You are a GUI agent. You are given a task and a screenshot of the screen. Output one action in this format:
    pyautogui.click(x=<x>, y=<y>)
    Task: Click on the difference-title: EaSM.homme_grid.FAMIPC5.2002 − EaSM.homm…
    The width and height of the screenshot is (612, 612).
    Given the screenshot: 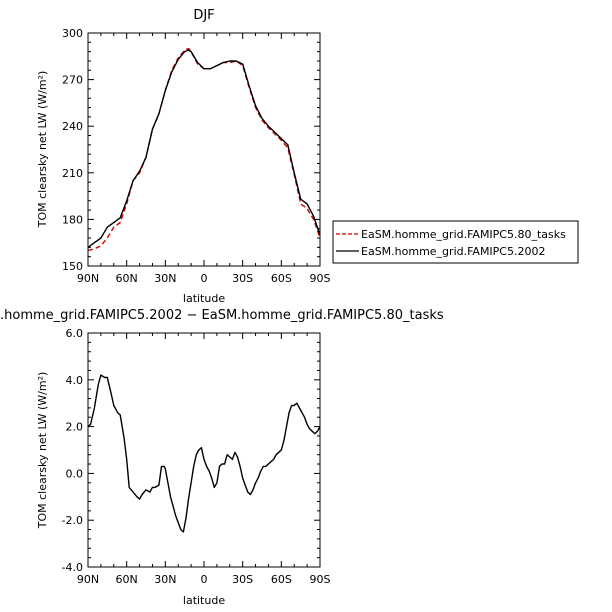 What is the action you would take?
    pyautogui.click(x=222, y=315)
    